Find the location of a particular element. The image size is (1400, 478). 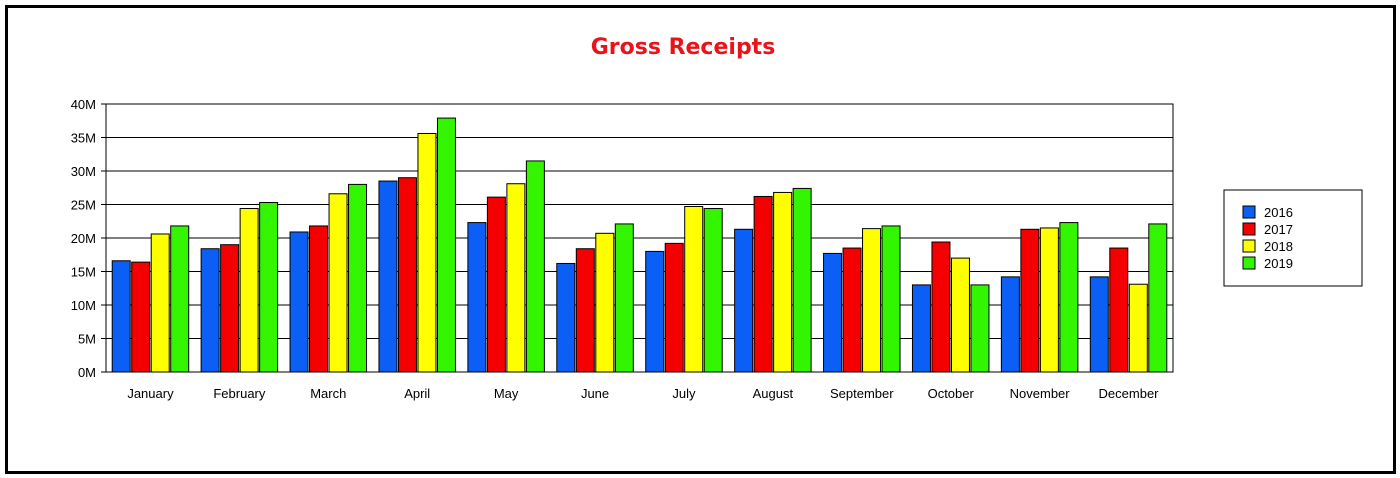

bar-2019-january is located at coordinates (180, 299).